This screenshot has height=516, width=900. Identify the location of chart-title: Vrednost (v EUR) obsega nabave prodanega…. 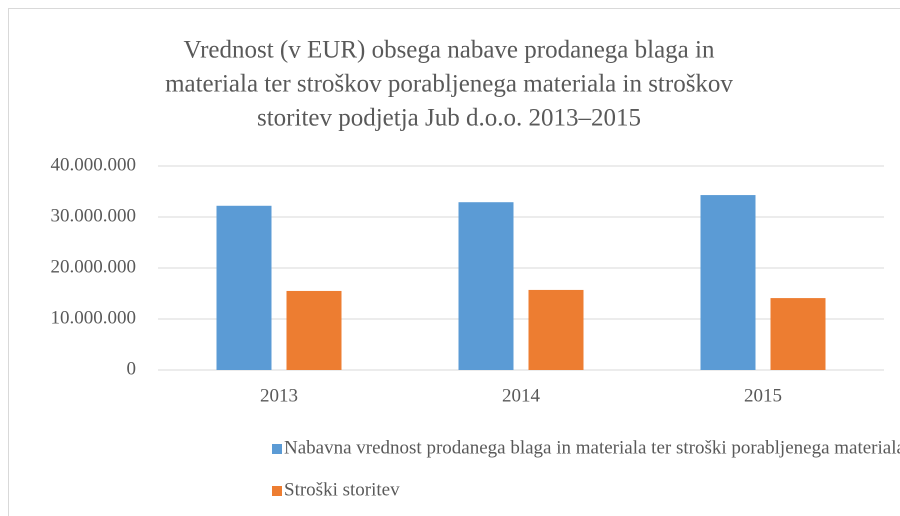
(449, 50).